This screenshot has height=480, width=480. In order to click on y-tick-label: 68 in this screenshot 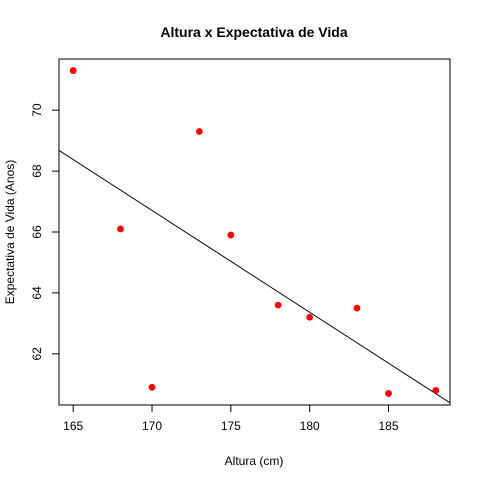, I will do `click(37, 171)`.